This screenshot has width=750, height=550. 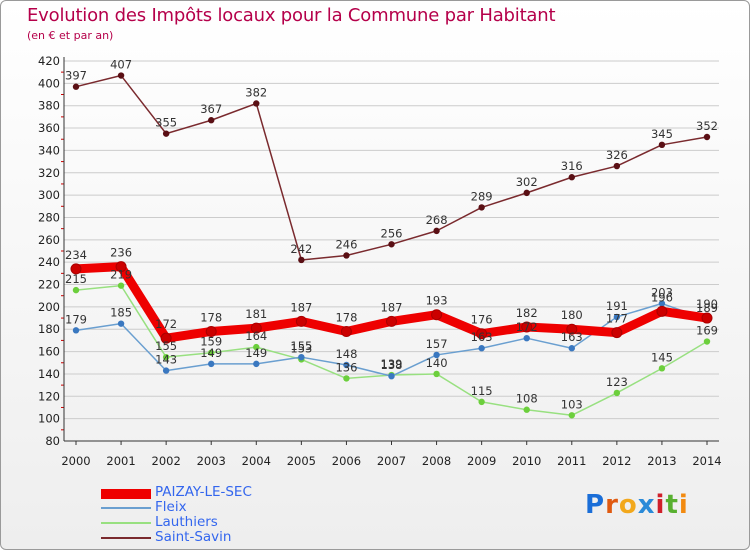 I want to click on x-tick-label: 2012, so click(x=616, y=461).